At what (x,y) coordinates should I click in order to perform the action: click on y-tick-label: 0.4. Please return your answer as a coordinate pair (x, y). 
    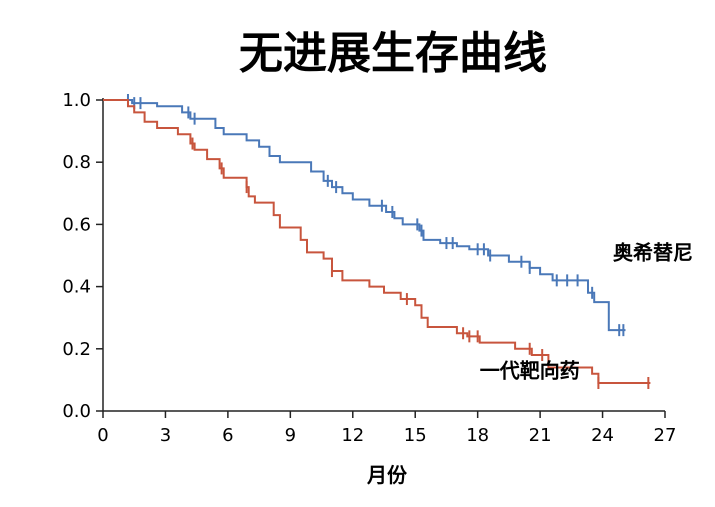
    Looking at the image, I should click on (76, 287).